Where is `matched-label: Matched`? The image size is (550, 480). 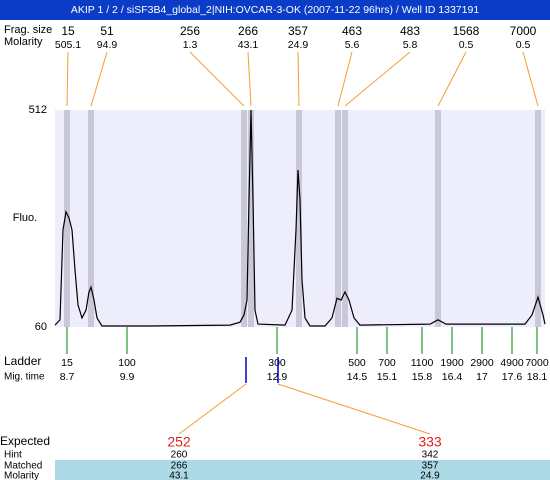
matched-label: Matched is located at coordinates (23, 466).